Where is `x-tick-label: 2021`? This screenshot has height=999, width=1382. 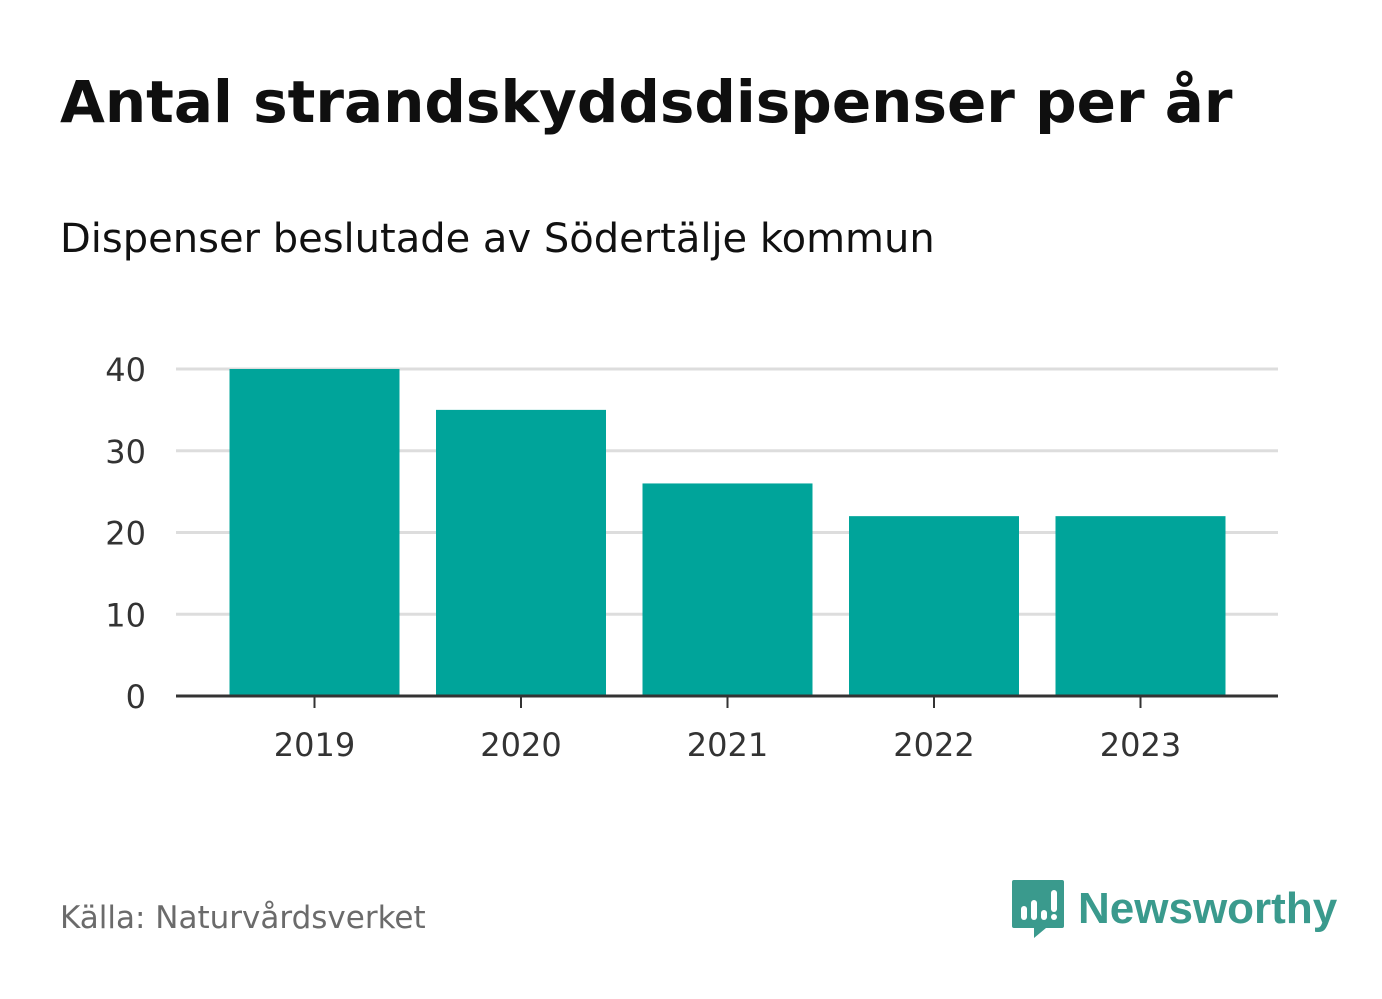
x-tick-label: 2021 is located at coordinates (727, 745).